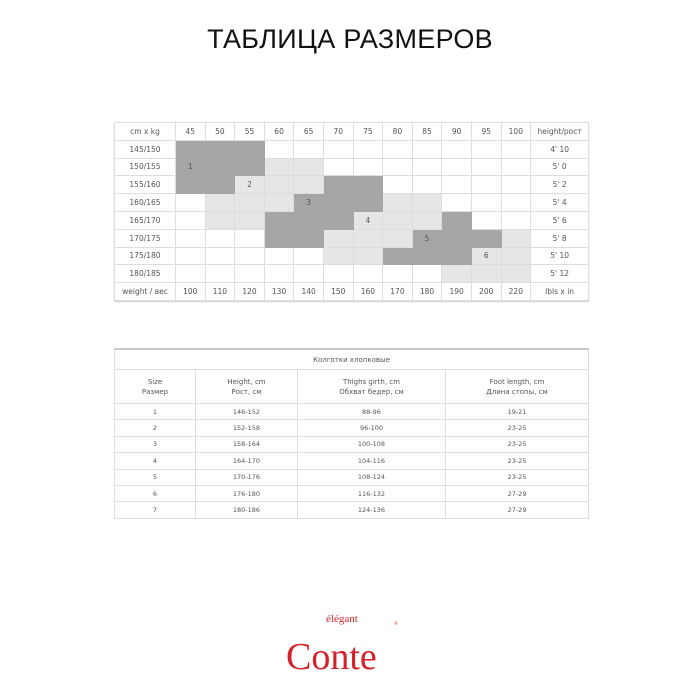 This screenshot has width=700, height=700. What do you see at coordinates (368, 291) in the screenshot?
I see `weight-lbs-value: 160` at bounding box center [368, 291].